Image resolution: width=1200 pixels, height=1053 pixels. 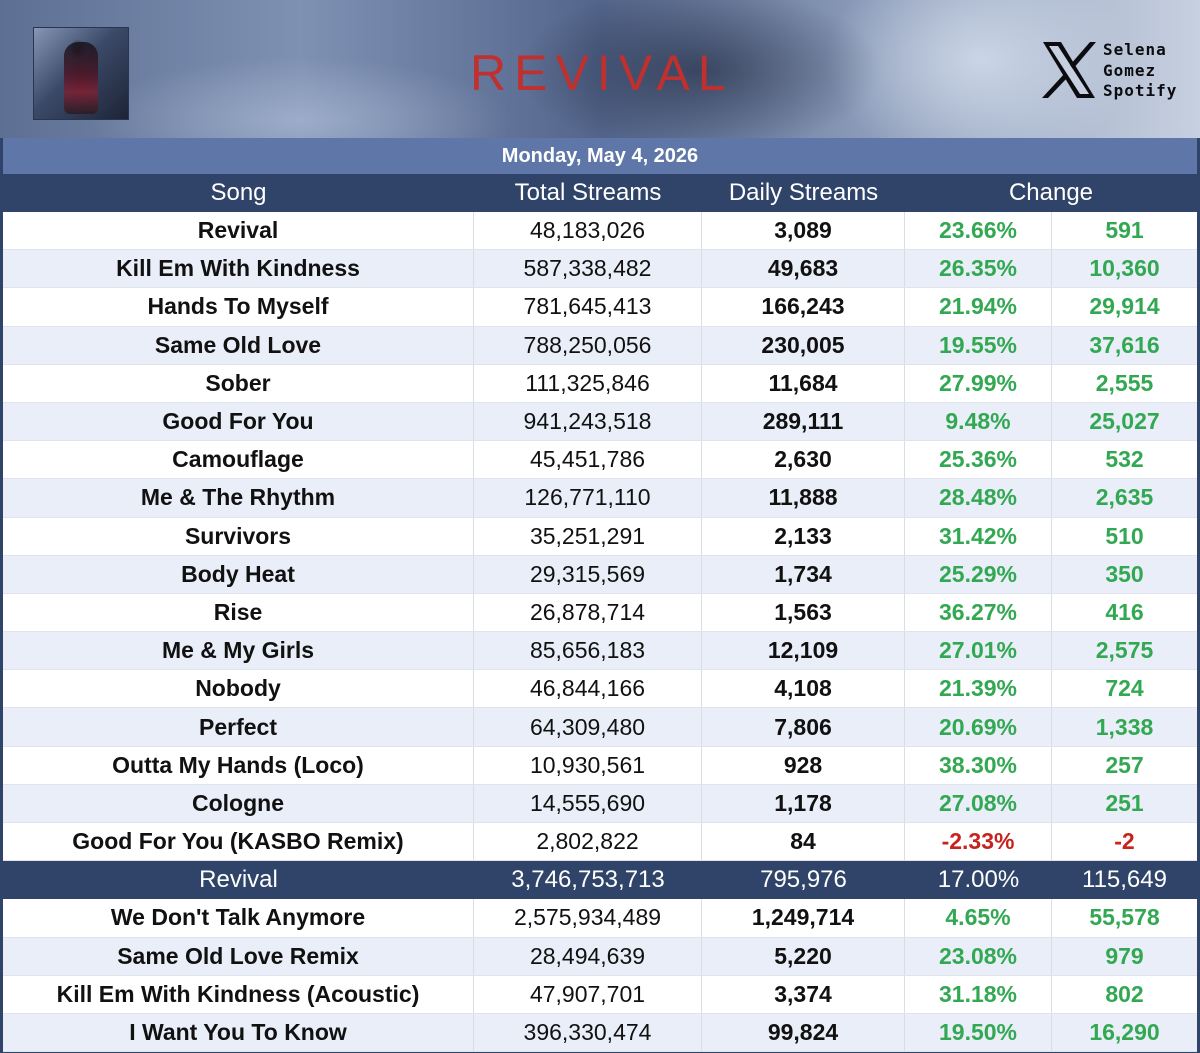 What do you see at coordinates (588, 803) in the screenshot?
I see `total-streams: 14,555,690` at bounding box center [588, 803].